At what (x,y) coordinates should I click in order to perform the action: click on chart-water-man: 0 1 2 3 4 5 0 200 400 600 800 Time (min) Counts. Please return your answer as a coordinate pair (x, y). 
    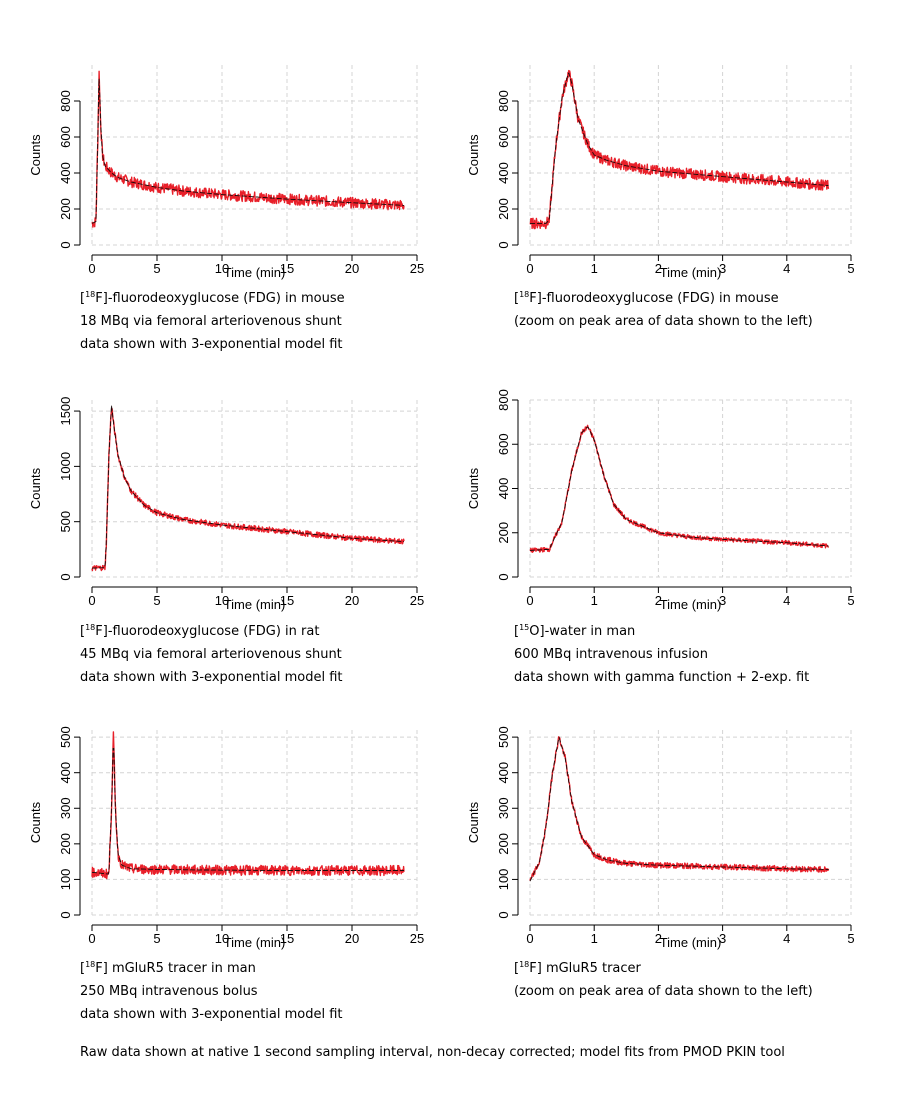
    Looking at the image, I should click on (675, 480).